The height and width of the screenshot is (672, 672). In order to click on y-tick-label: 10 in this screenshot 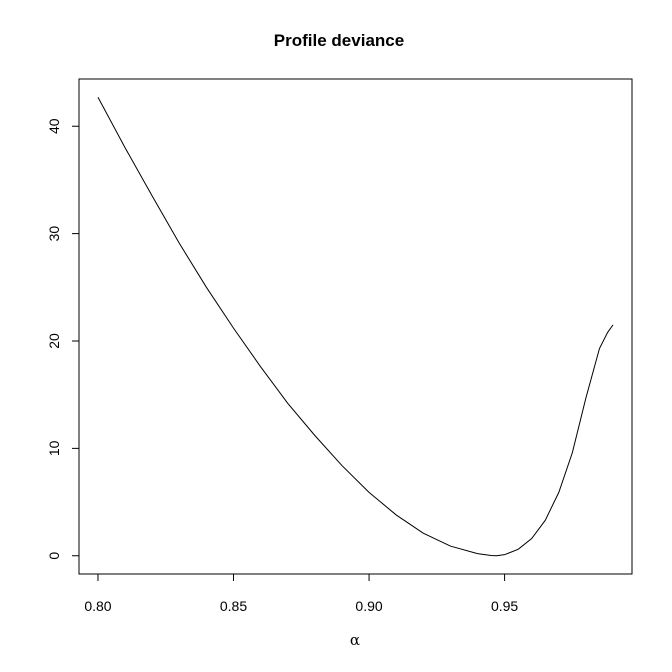, I will do `click(54, 448)`.